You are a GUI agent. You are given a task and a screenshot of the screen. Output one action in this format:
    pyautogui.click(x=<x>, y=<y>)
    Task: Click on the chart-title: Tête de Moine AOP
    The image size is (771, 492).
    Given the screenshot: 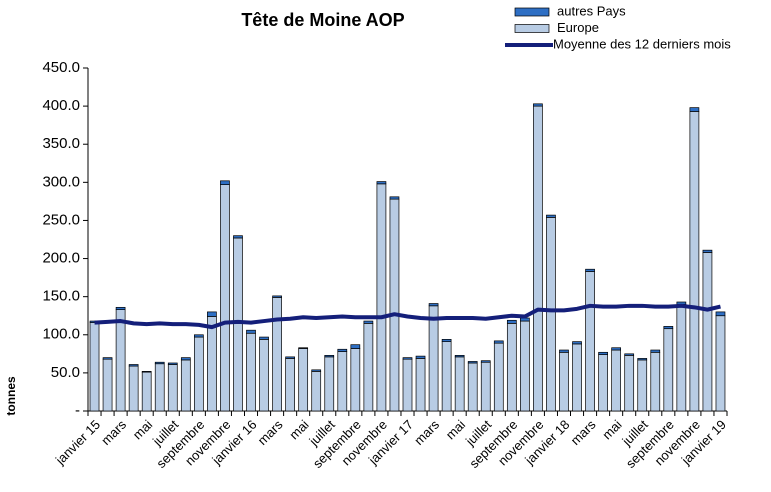 What is the action you would take?
    pyautogui.click(x=322, y=20)
    